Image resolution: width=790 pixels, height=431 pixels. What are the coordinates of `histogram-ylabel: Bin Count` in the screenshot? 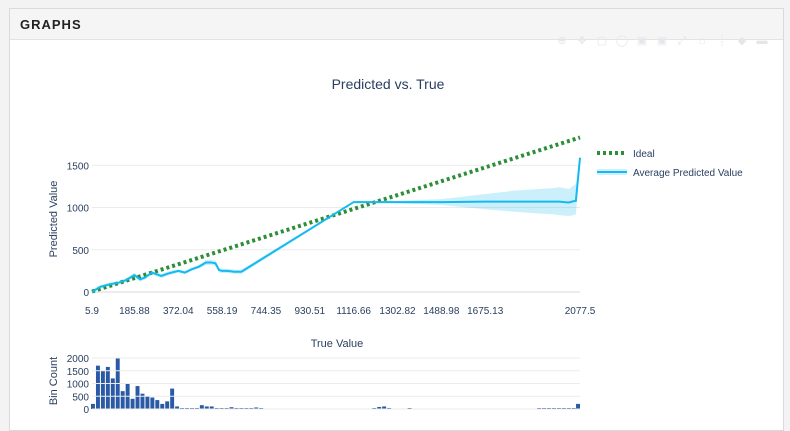 It's located at (54, 381).